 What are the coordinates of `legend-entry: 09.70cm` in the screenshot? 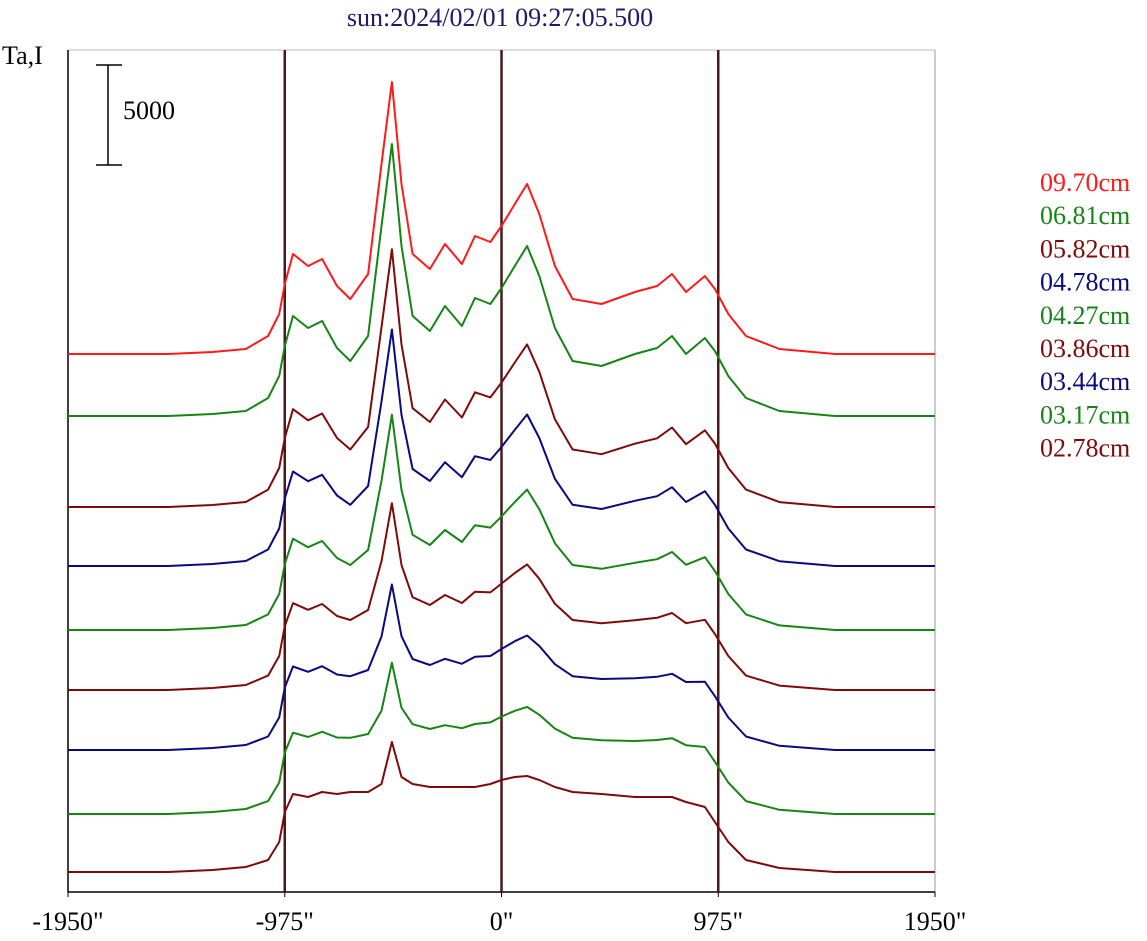 It's located at (1085, 182).